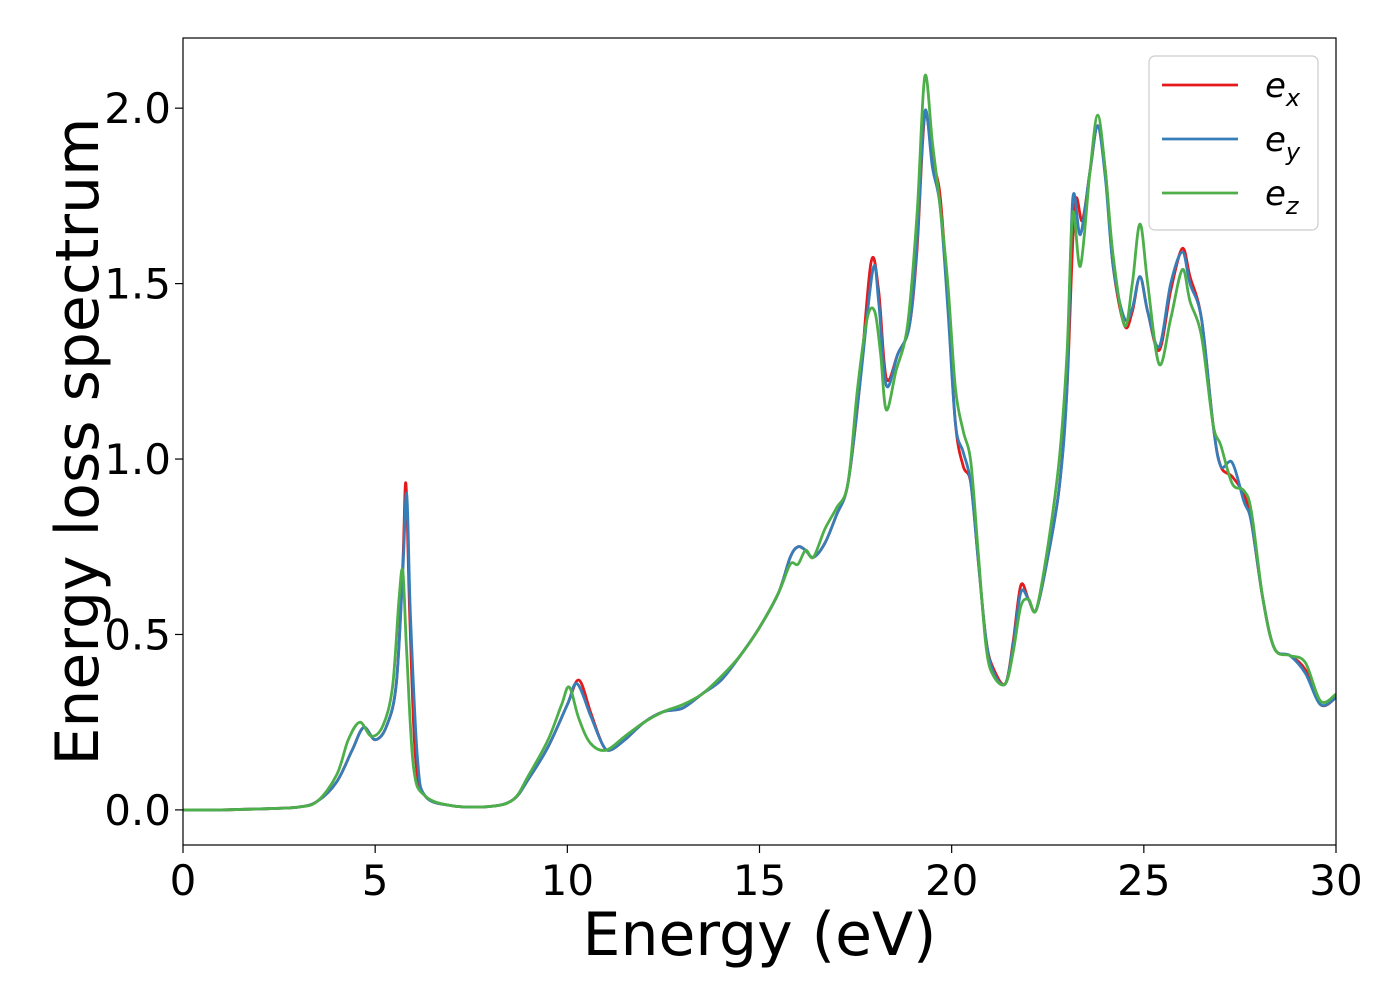 The width and height of the screenshot is (1400, 1000). What do you see at coordinates (1283, 143) in the screenshot?
I see `legend-label-y: ey` at bounding box center [1283, 143].